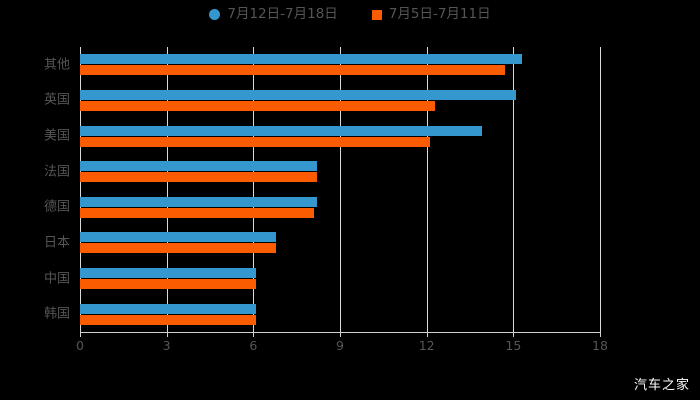 This screenshot has width=700, height=400. I want to click on legend-item-series-1: 7月5日-7月11日, so click(431, 14).